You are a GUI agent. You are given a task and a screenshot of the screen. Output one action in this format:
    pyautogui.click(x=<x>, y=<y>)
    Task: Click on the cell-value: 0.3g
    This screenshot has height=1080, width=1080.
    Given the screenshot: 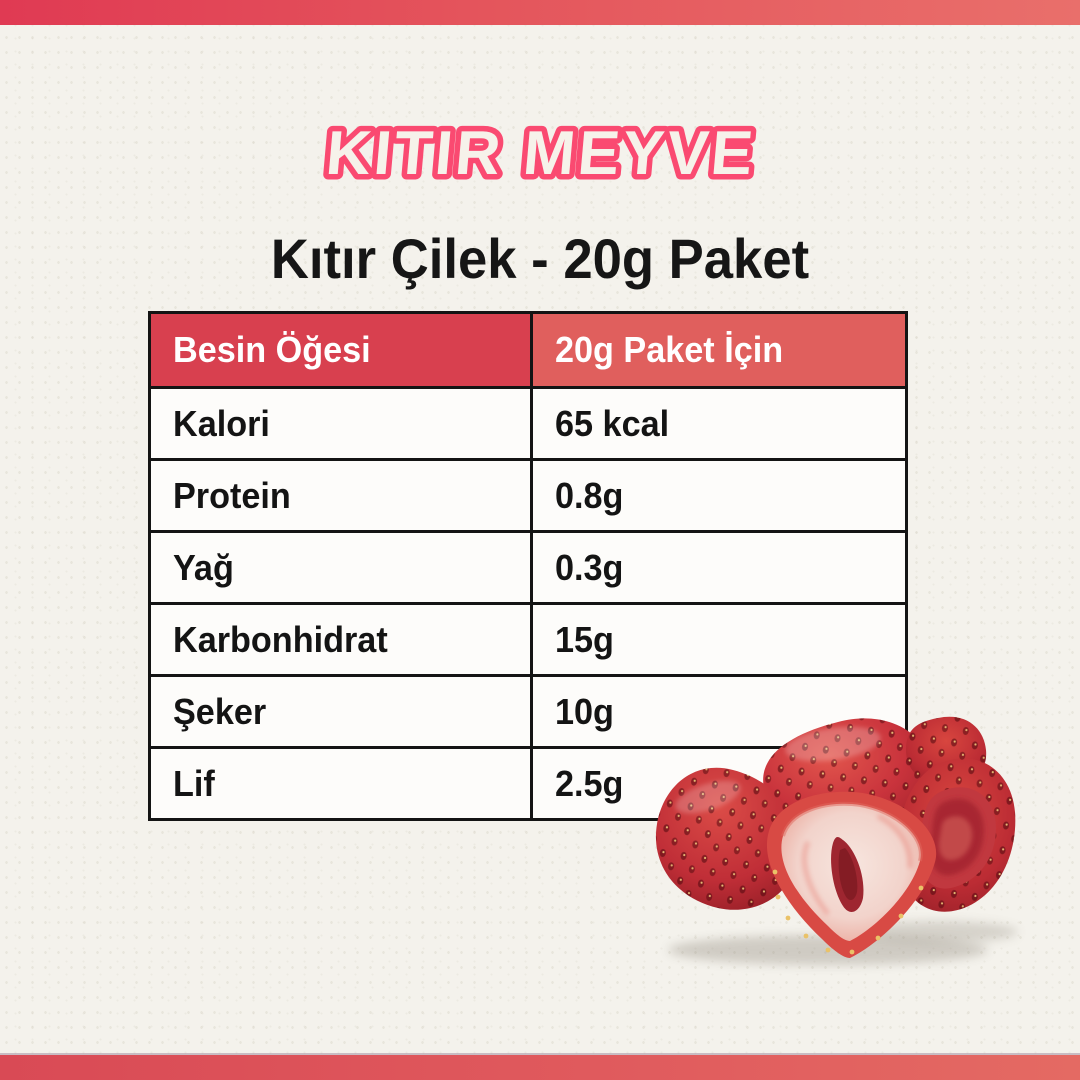 What is the action you would take?
    pyautogui.click(x=718, y=567)
    